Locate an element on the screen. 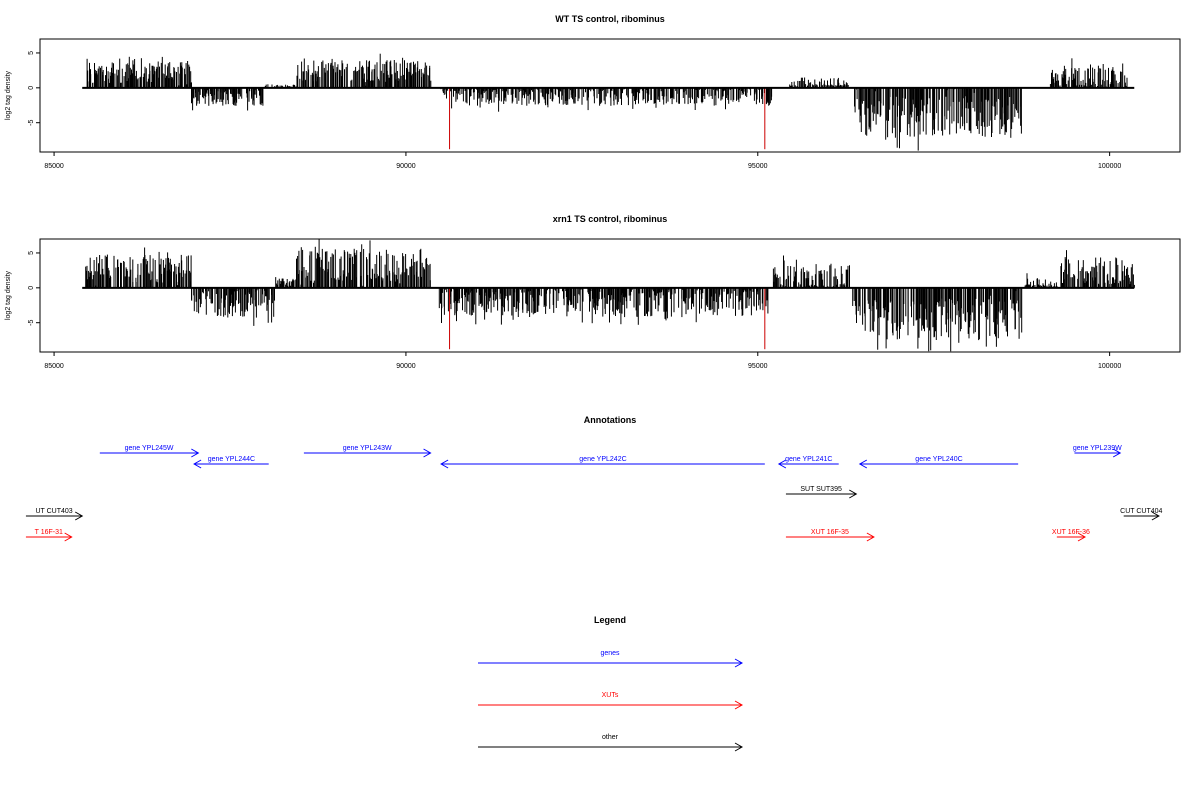 The height and width of the screenshot is (805, 1200). annotation-label: gene YPL243W is located at coordinates (367, 448).